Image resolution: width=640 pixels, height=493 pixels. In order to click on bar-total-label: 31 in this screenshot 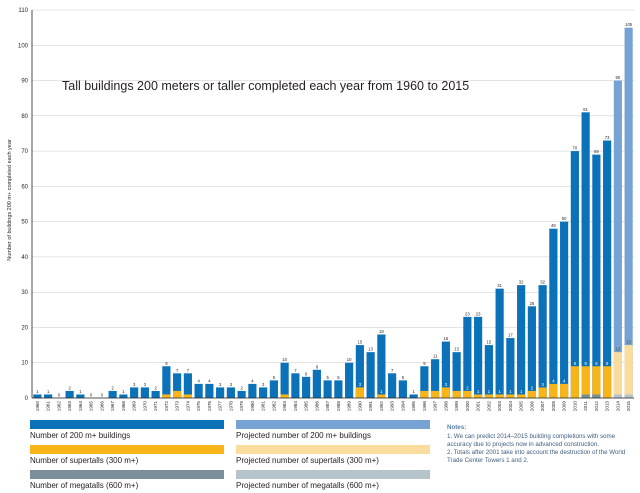, I will do `click(499, 285)`.